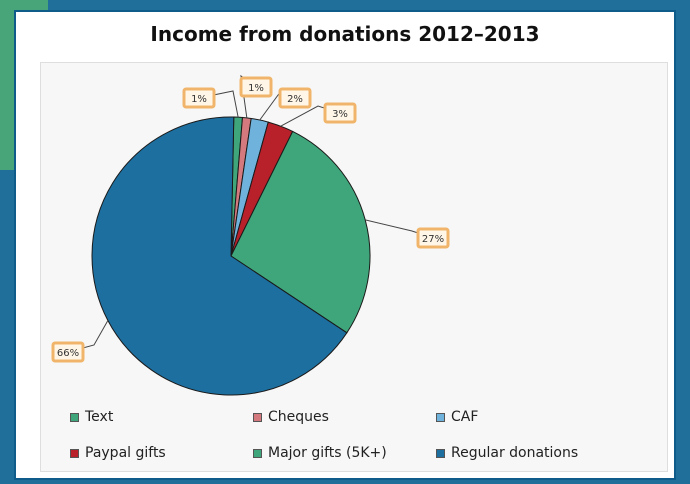 The image size is (690, 484). What do you see at coordinates (515, 453) in the screenshot?
I see `legend-label: Regular donations` at bounding box center [515, 453].